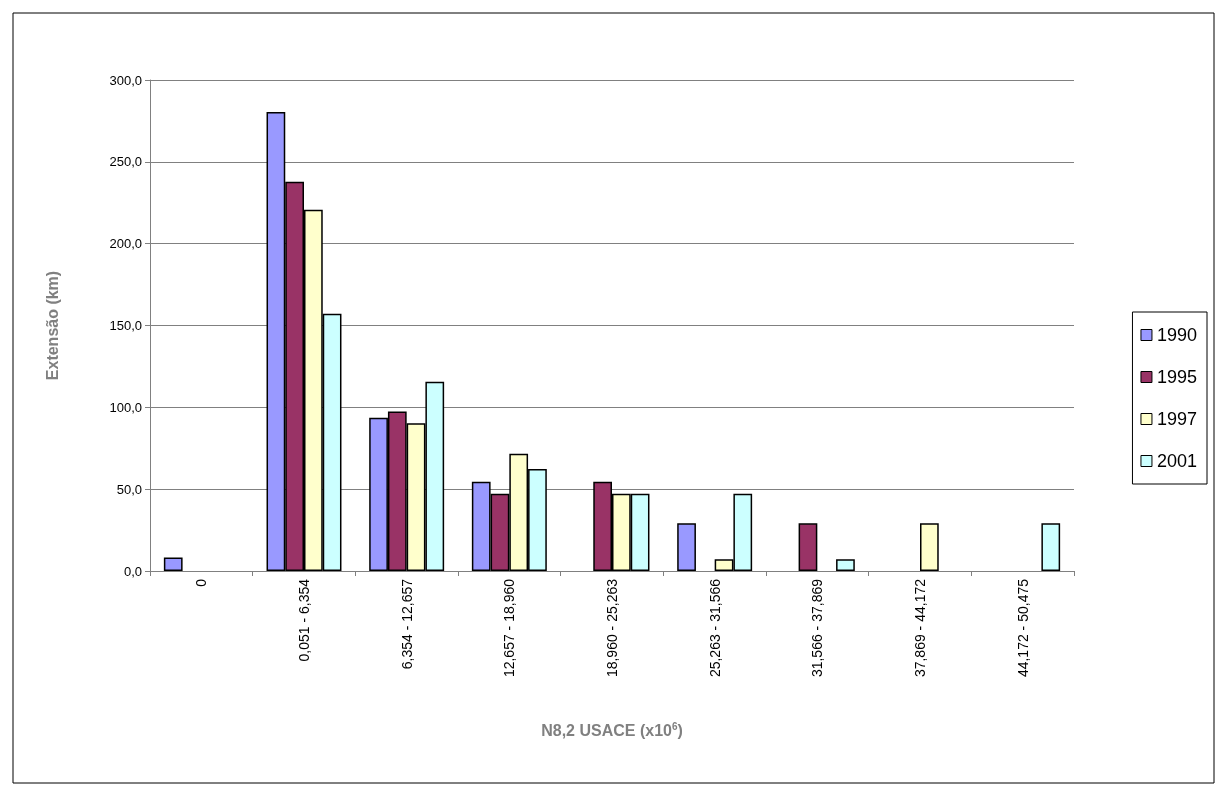 The image size is (1227, 796). What do you see at coordinates (1176, 461) in the screenshot?
I see `legend-label: 2001` at bounding box center [1176, 461].